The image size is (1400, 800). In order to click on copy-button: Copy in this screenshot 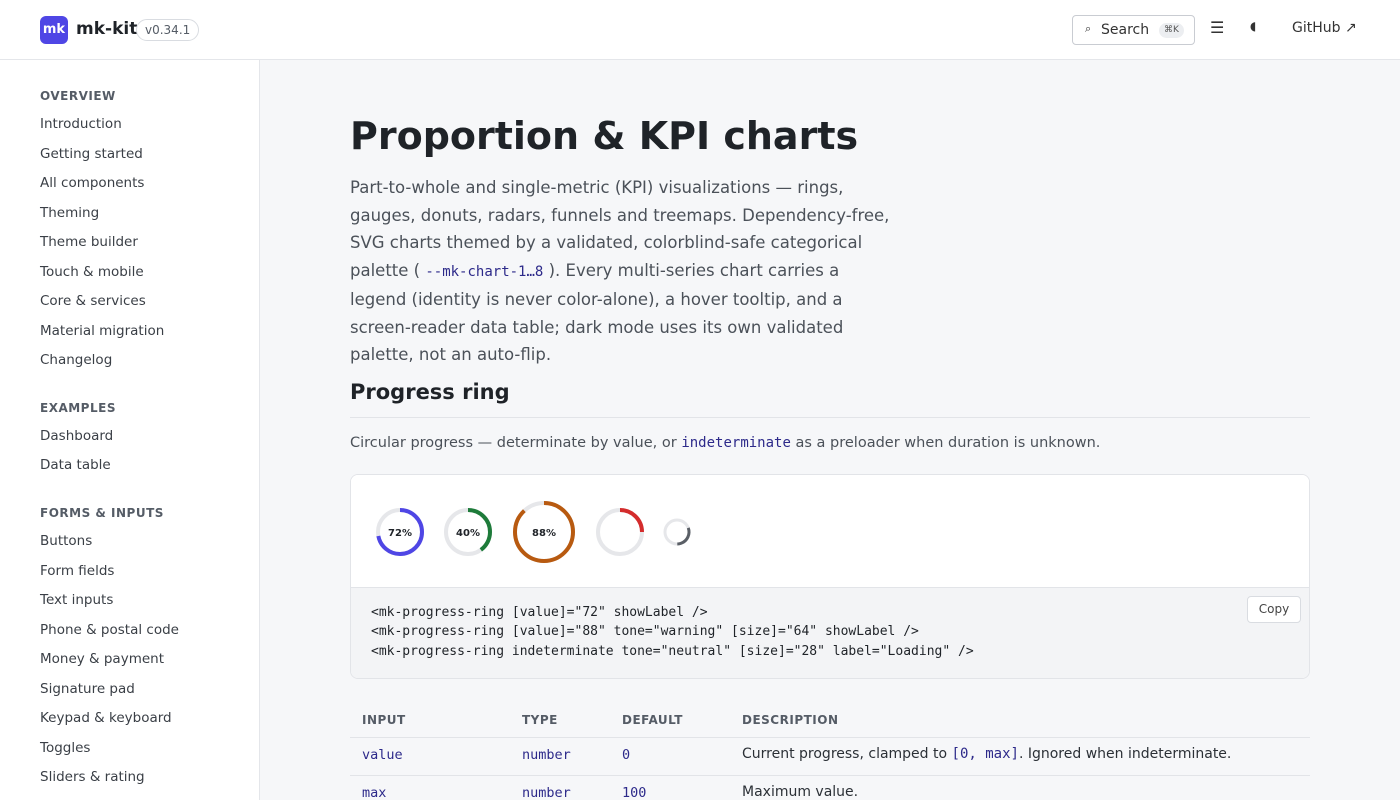, I will do `click(1274, 609)`.